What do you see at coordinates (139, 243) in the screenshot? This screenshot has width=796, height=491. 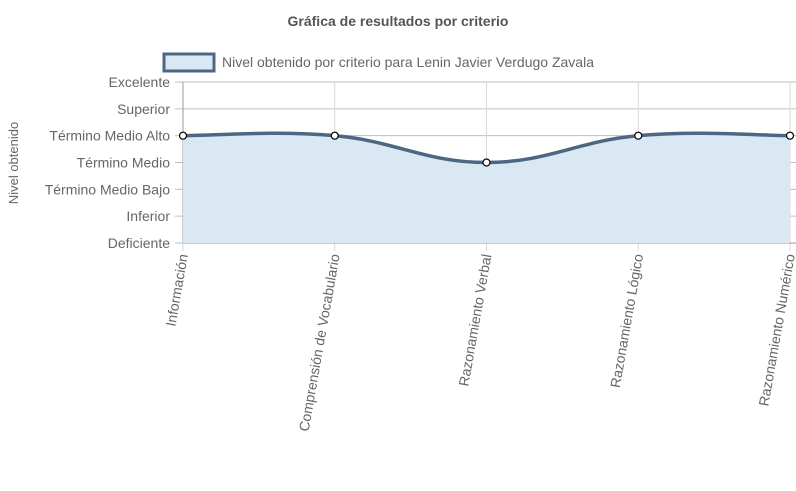 I see `y-tick-label: Deficiente` at bounding box center [139, 243].